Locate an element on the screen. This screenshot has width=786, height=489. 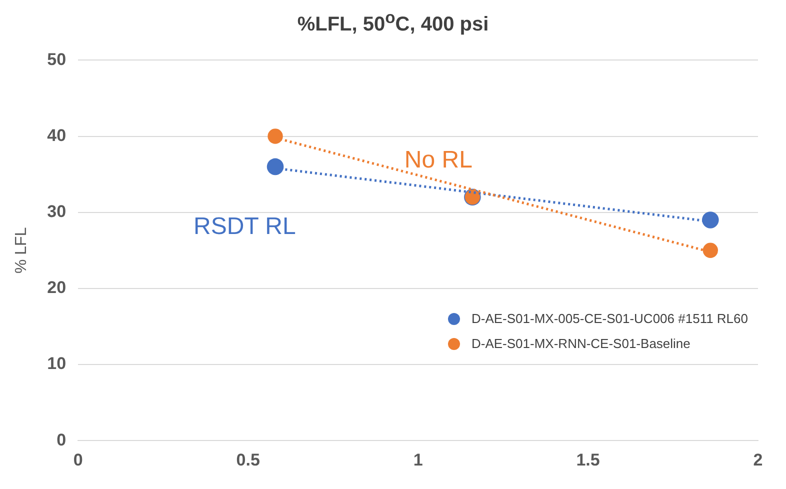
x-tick-label: 1 is located at coordinates (418, 460).